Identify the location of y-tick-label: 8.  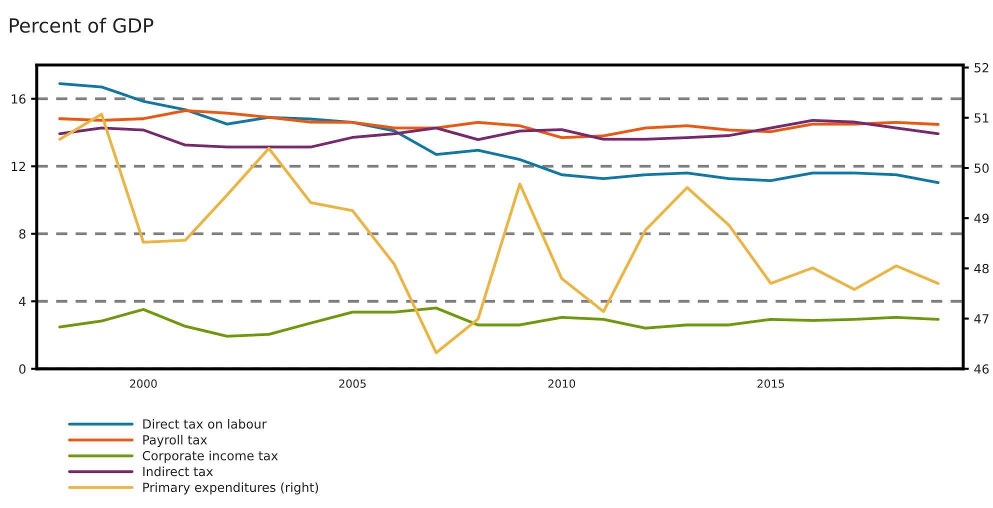
(22, 234).